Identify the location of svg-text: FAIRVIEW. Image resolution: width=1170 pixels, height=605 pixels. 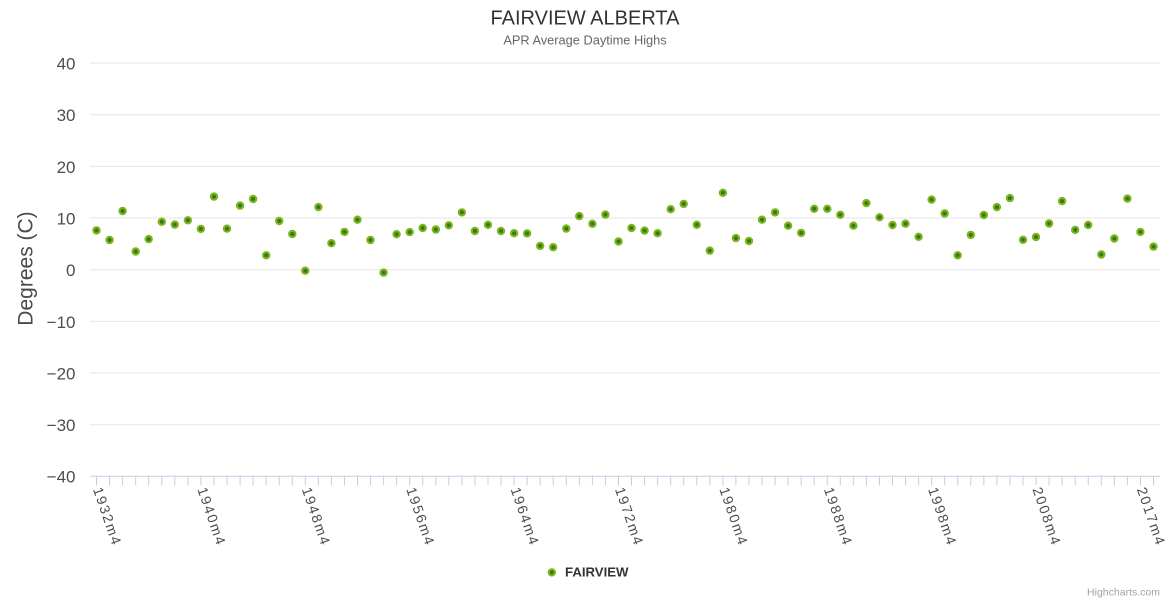
(597, 572).